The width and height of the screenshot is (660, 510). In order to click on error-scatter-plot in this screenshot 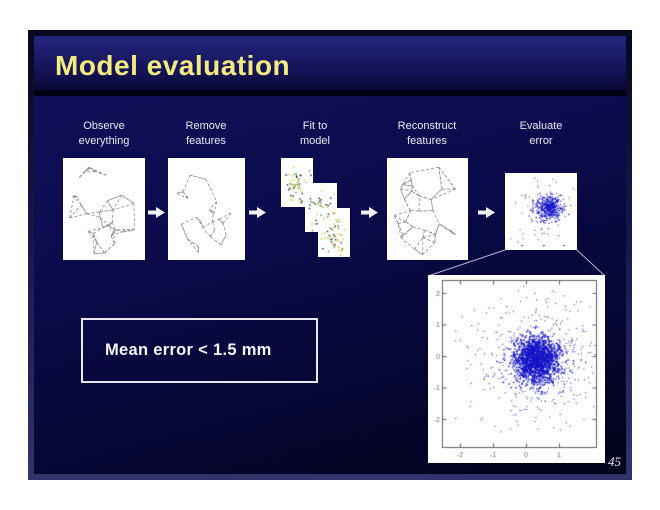, I will do `click(516, 369)`.